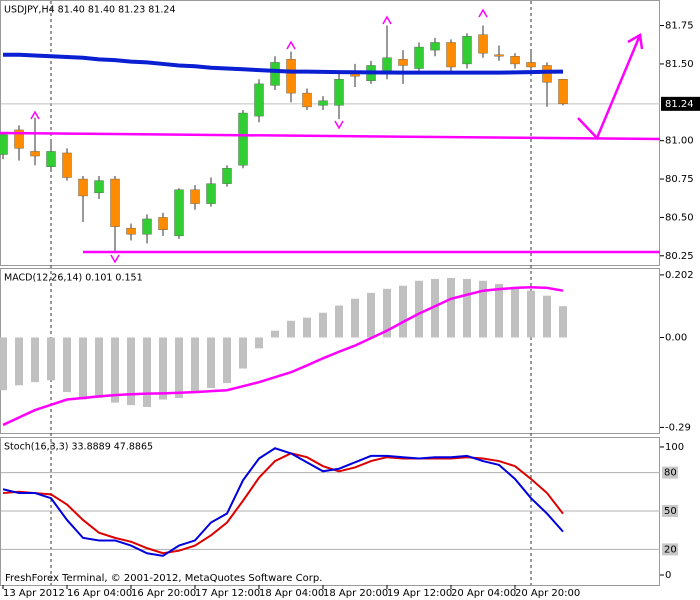 This screenshot has width=700, height=600. I want to click on level-label: 80, so click(670, 473).